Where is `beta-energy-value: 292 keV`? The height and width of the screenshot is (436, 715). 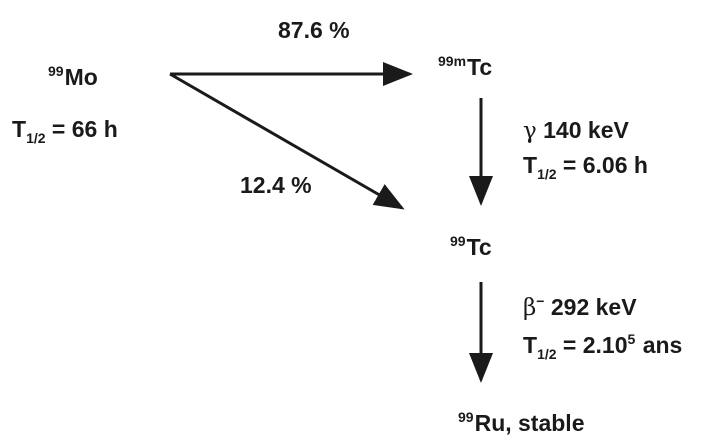 beta-energy-value: 292 keV is located at coordinates (590, 307).